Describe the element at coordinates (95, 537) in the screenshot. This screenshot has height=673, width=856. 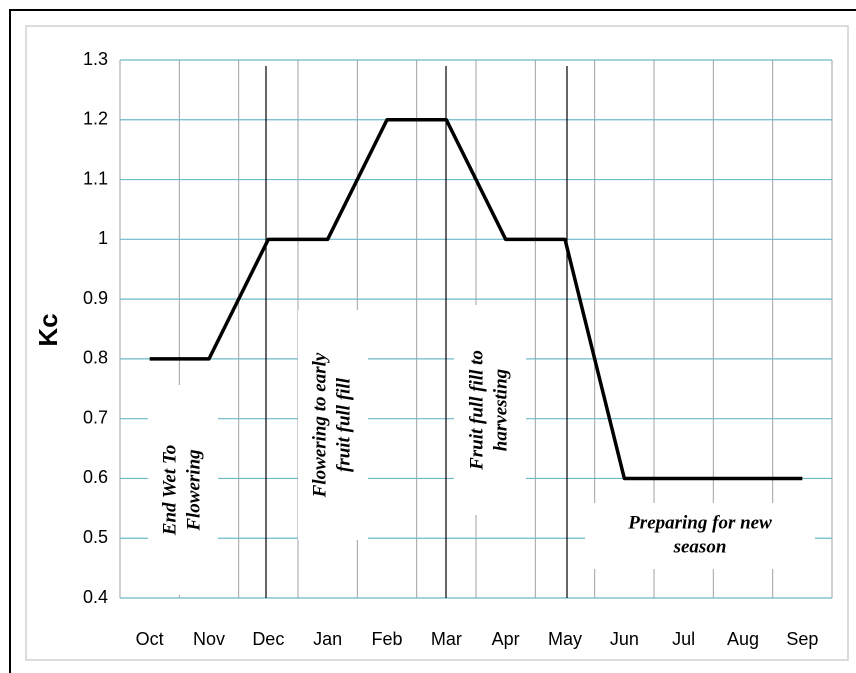
I see `y-tick-label: 0.5` at that location.